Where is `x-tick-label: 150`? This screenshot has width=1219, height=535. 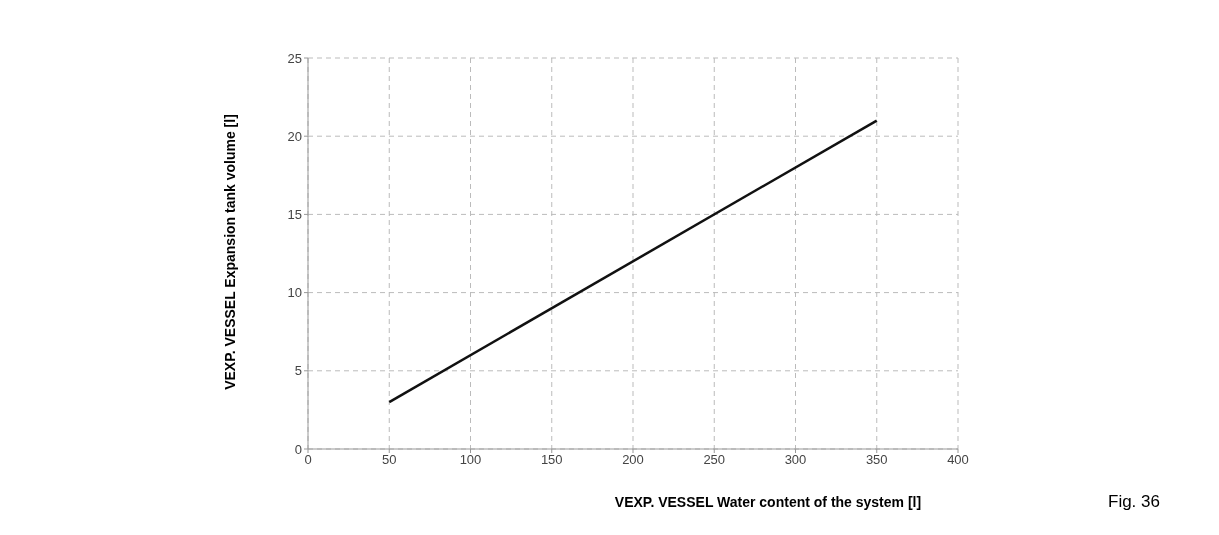
x-tick-label: 150 is located at coordinates (551, 460).